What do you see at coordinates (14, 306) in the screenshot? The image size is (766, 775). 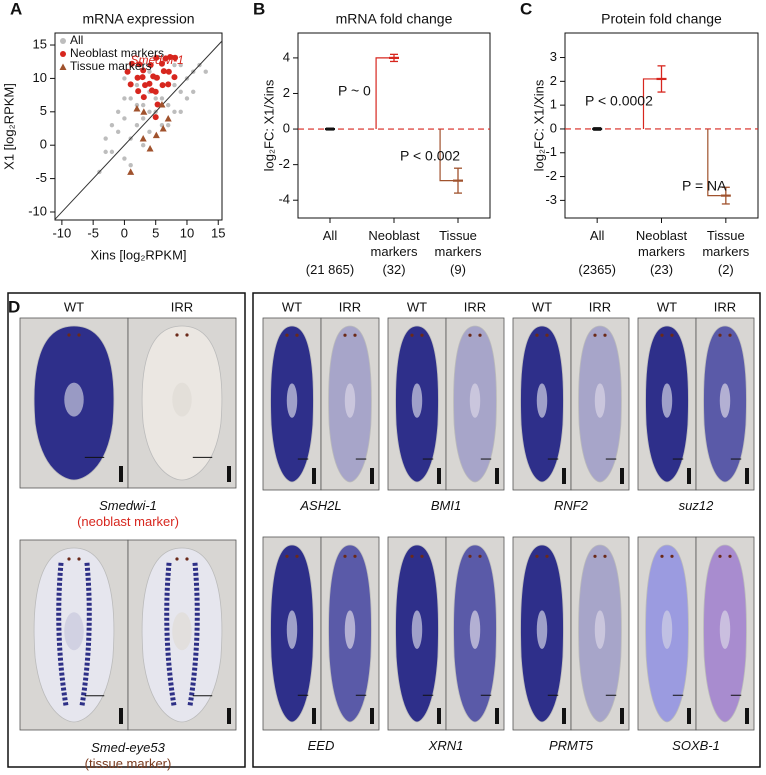 I see `panel-label: D` at bounding box center [14, 306].